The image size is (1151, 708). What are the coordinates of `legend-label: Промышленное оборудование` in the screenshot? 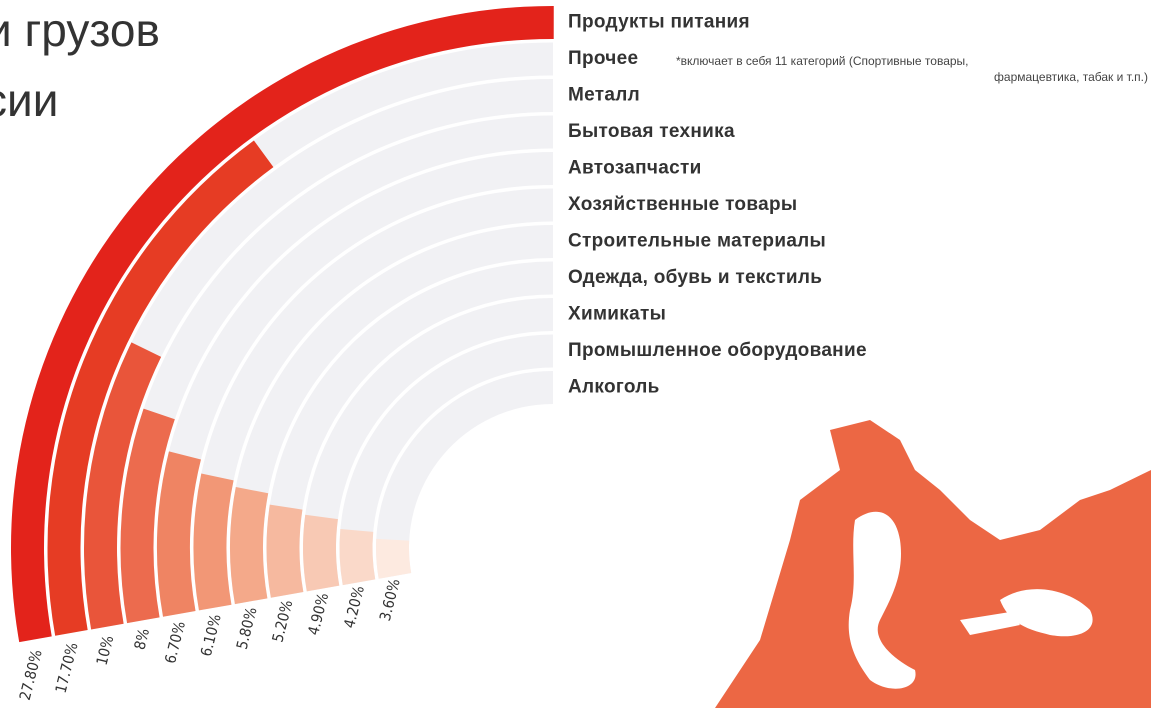 It's located at (717, 350).